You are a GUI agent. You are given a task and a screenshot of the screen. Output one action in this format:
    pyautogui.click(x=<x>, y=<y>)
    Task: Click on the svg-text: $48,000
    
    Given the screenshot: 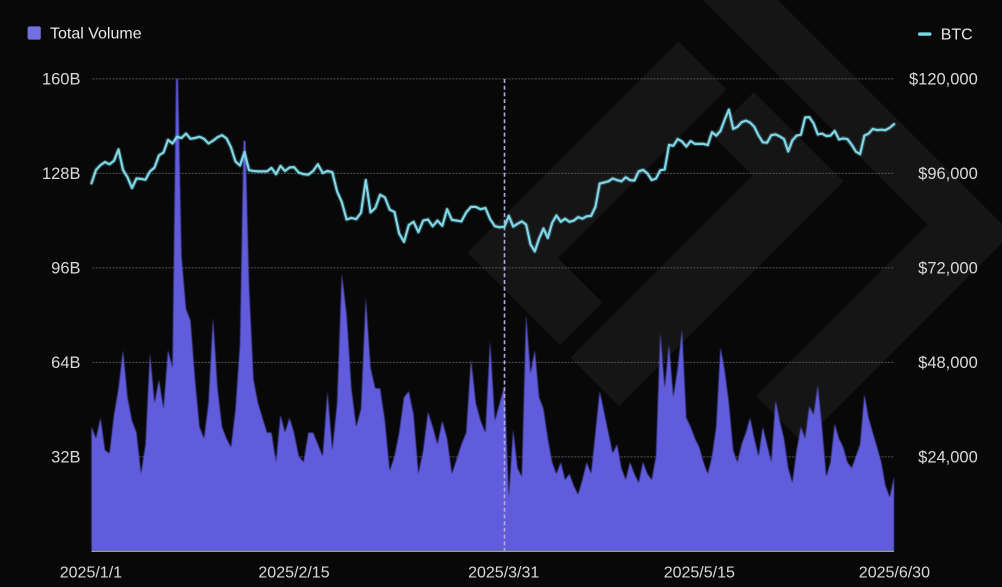 What is the action you would take?
    pyautogui.click(x=948, y=363)
    